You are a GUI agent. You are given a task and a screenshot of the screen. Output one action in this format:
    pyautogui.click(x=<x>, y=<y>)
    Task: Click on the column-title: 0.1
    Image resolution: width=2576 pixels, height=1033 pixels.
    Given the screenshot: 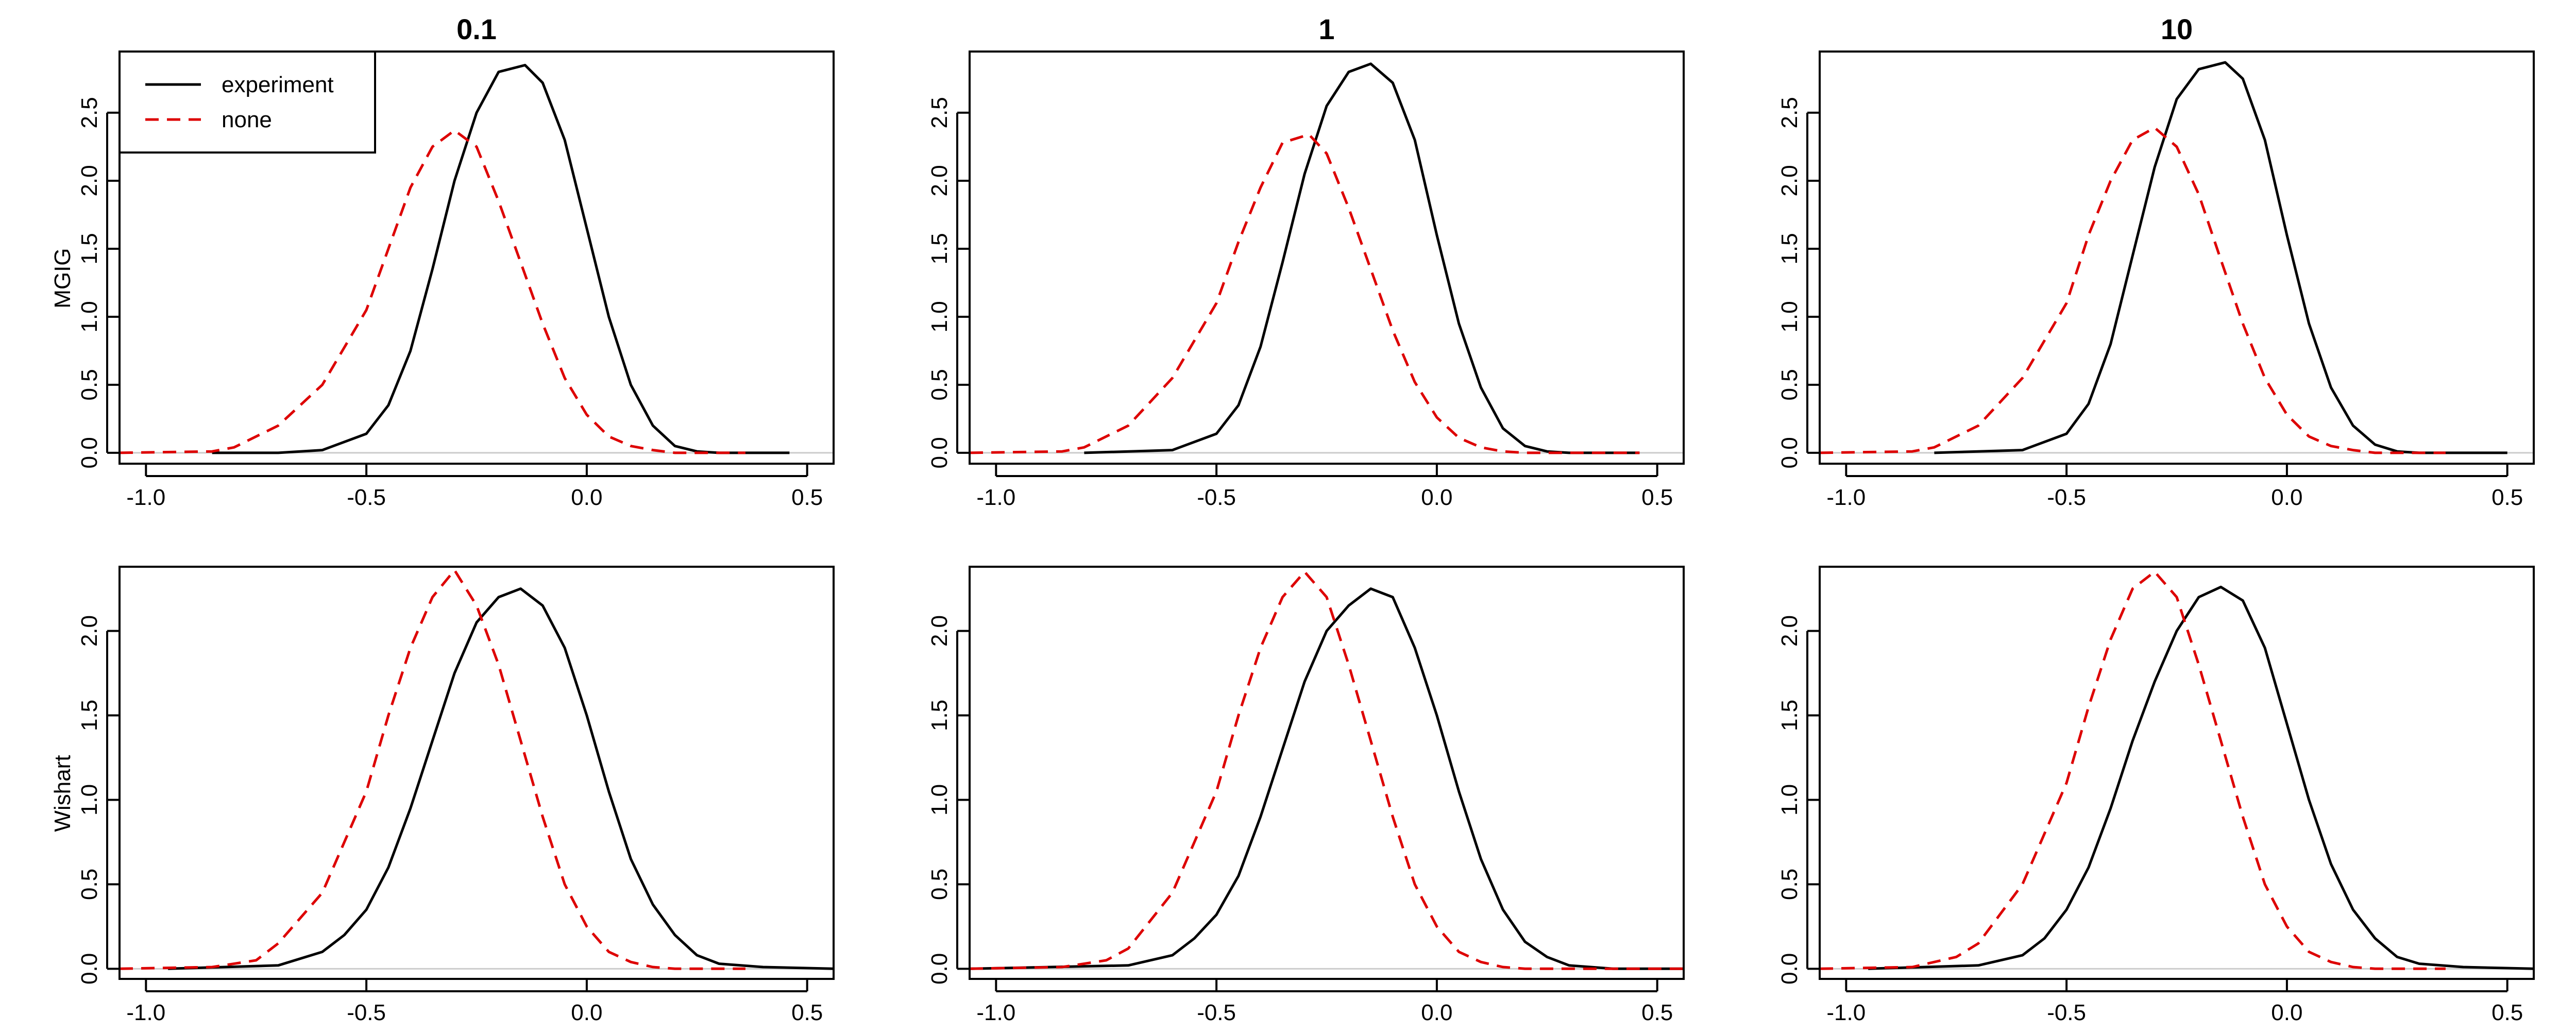 What is the action you would take?
    pyautogui.click(x=476, y=29)
    